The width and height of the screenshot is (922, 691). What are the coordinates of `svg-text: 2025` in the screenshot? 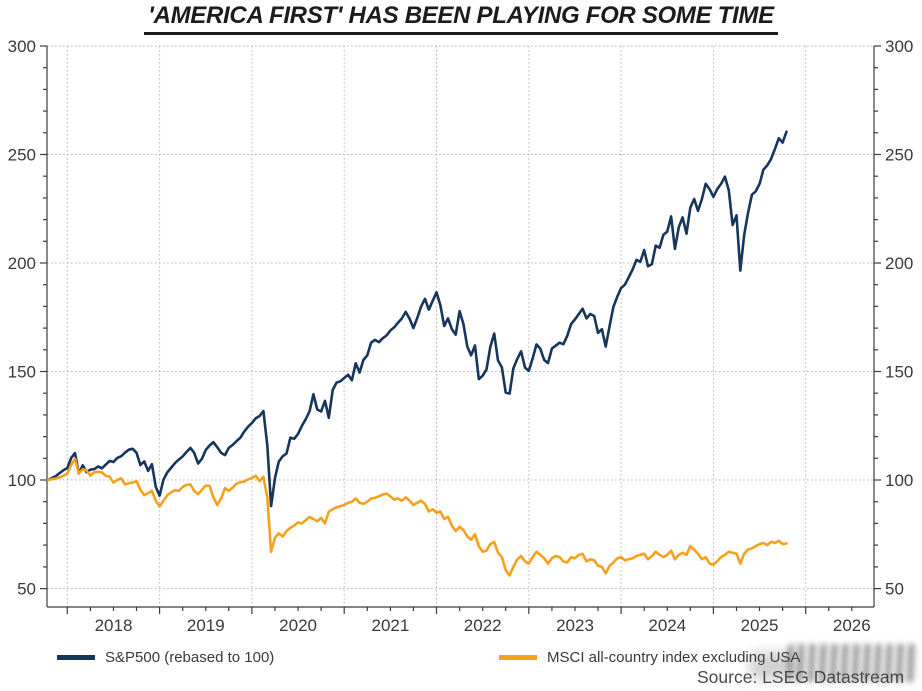 It's located at (760, 625).